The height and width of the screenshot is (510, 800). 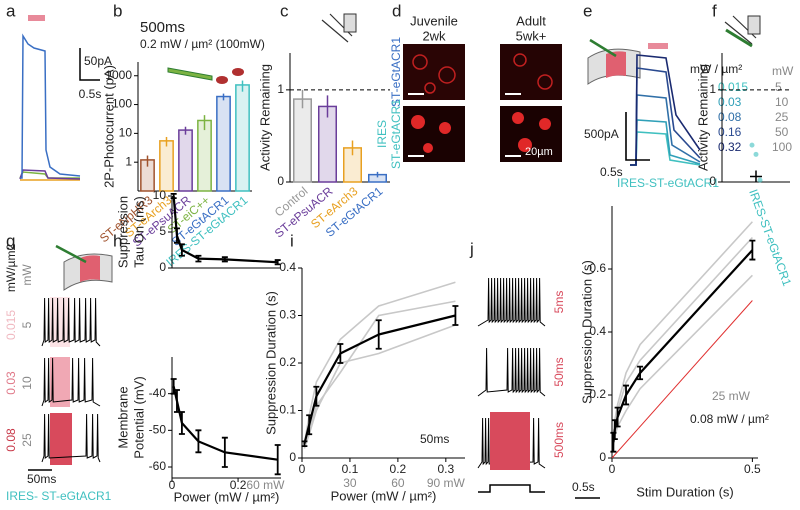 I want to click on unit-label: mW, so click(x=27, y=275).